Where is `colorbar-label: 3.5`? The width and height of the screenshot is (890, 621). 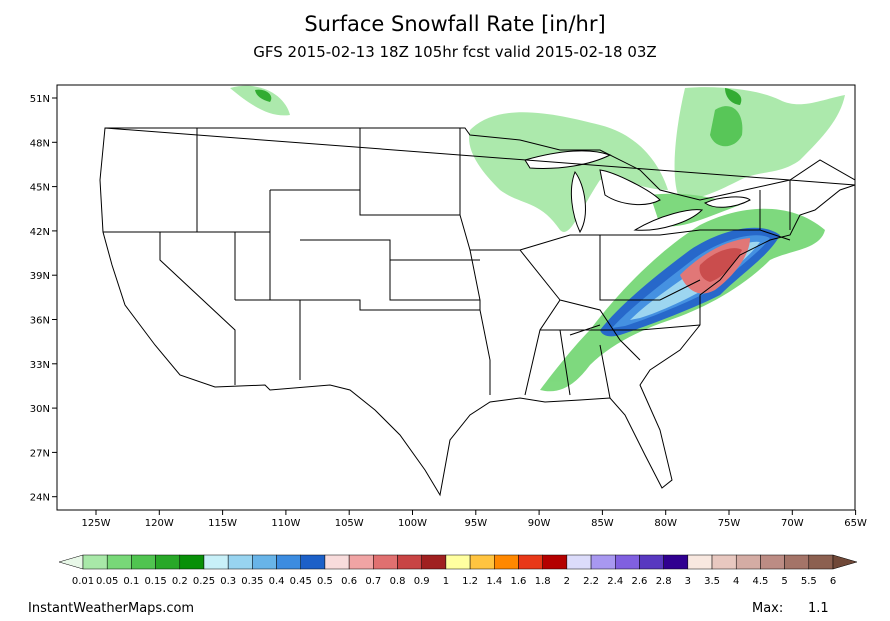
colorbar-label: 3.5 is located at coordinates (712, 581).